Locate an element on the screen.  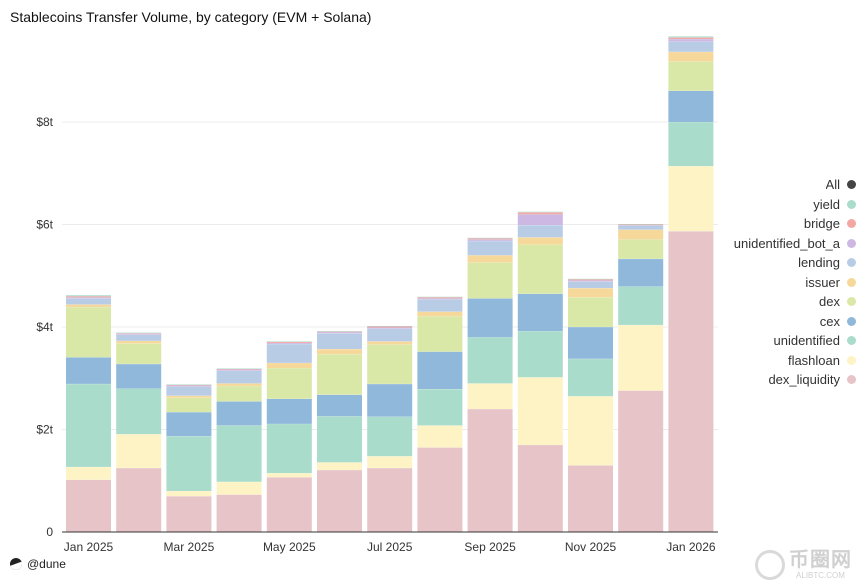
legend-item: dex_liquidity is located at coordinates (778, 380).